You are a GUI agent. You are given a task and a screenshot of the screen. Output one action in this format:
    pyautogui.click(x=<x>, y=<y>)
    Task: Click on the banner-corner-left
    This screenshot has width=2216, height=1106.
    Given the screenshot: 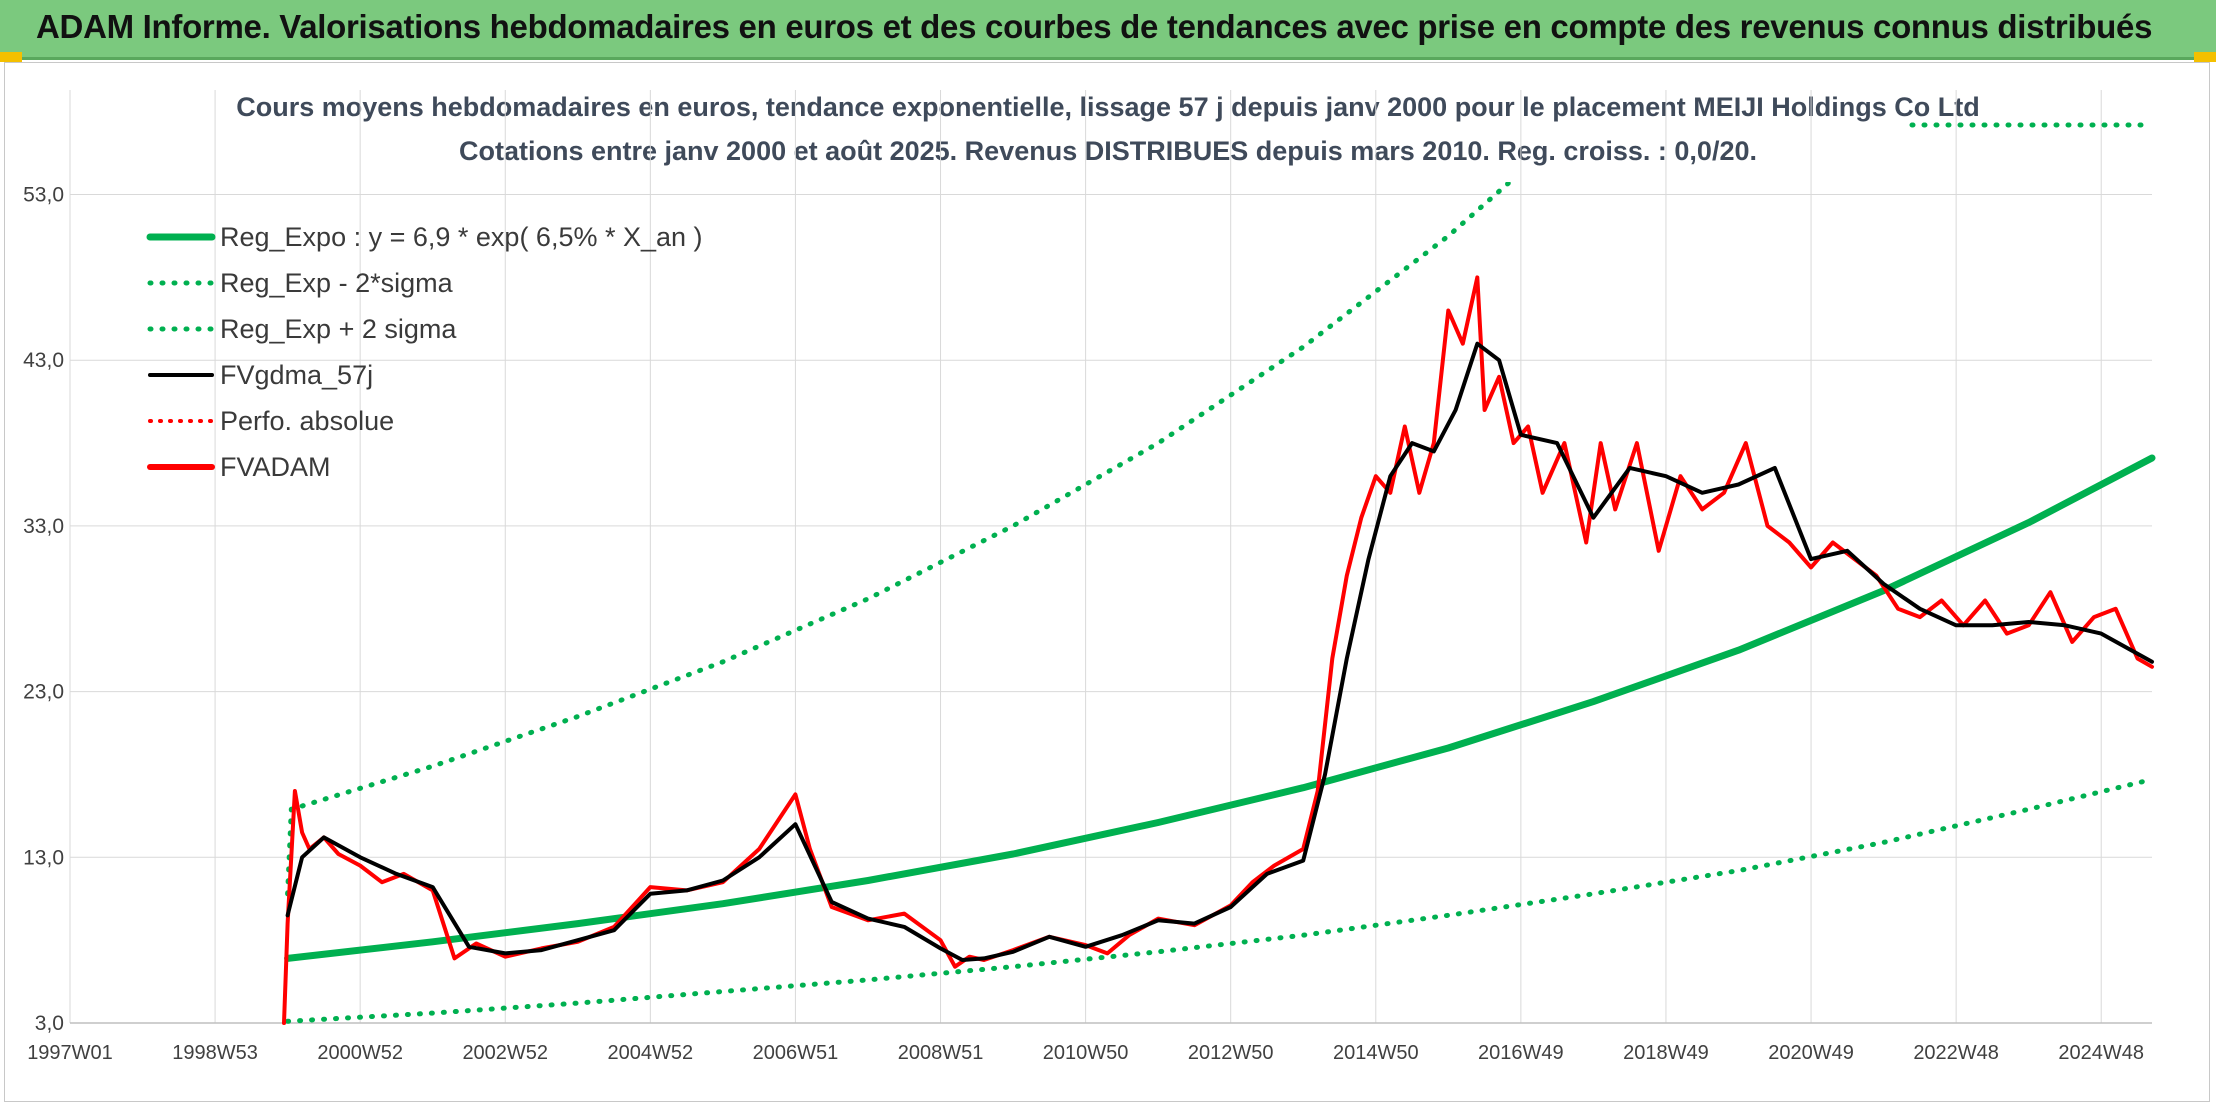 What is the action you would take?
    pyautogui.click(x=11, y=57)
    